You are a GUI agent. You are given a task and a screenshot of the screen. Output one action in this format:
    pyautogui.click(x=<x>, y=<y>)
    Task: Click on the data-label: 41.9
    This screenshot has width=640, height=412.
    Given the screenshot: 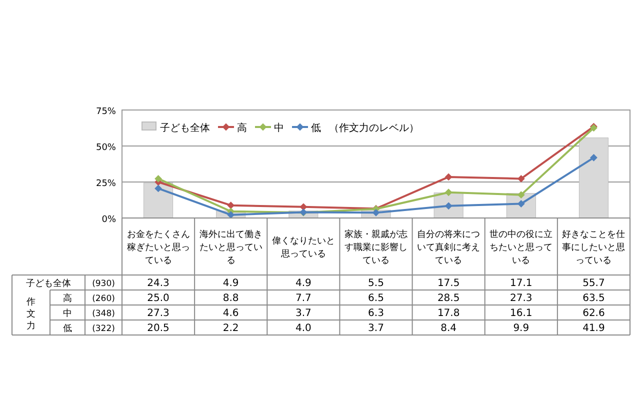 What is the action you would take?
    pyautogui.click(x=593, y=328)
    